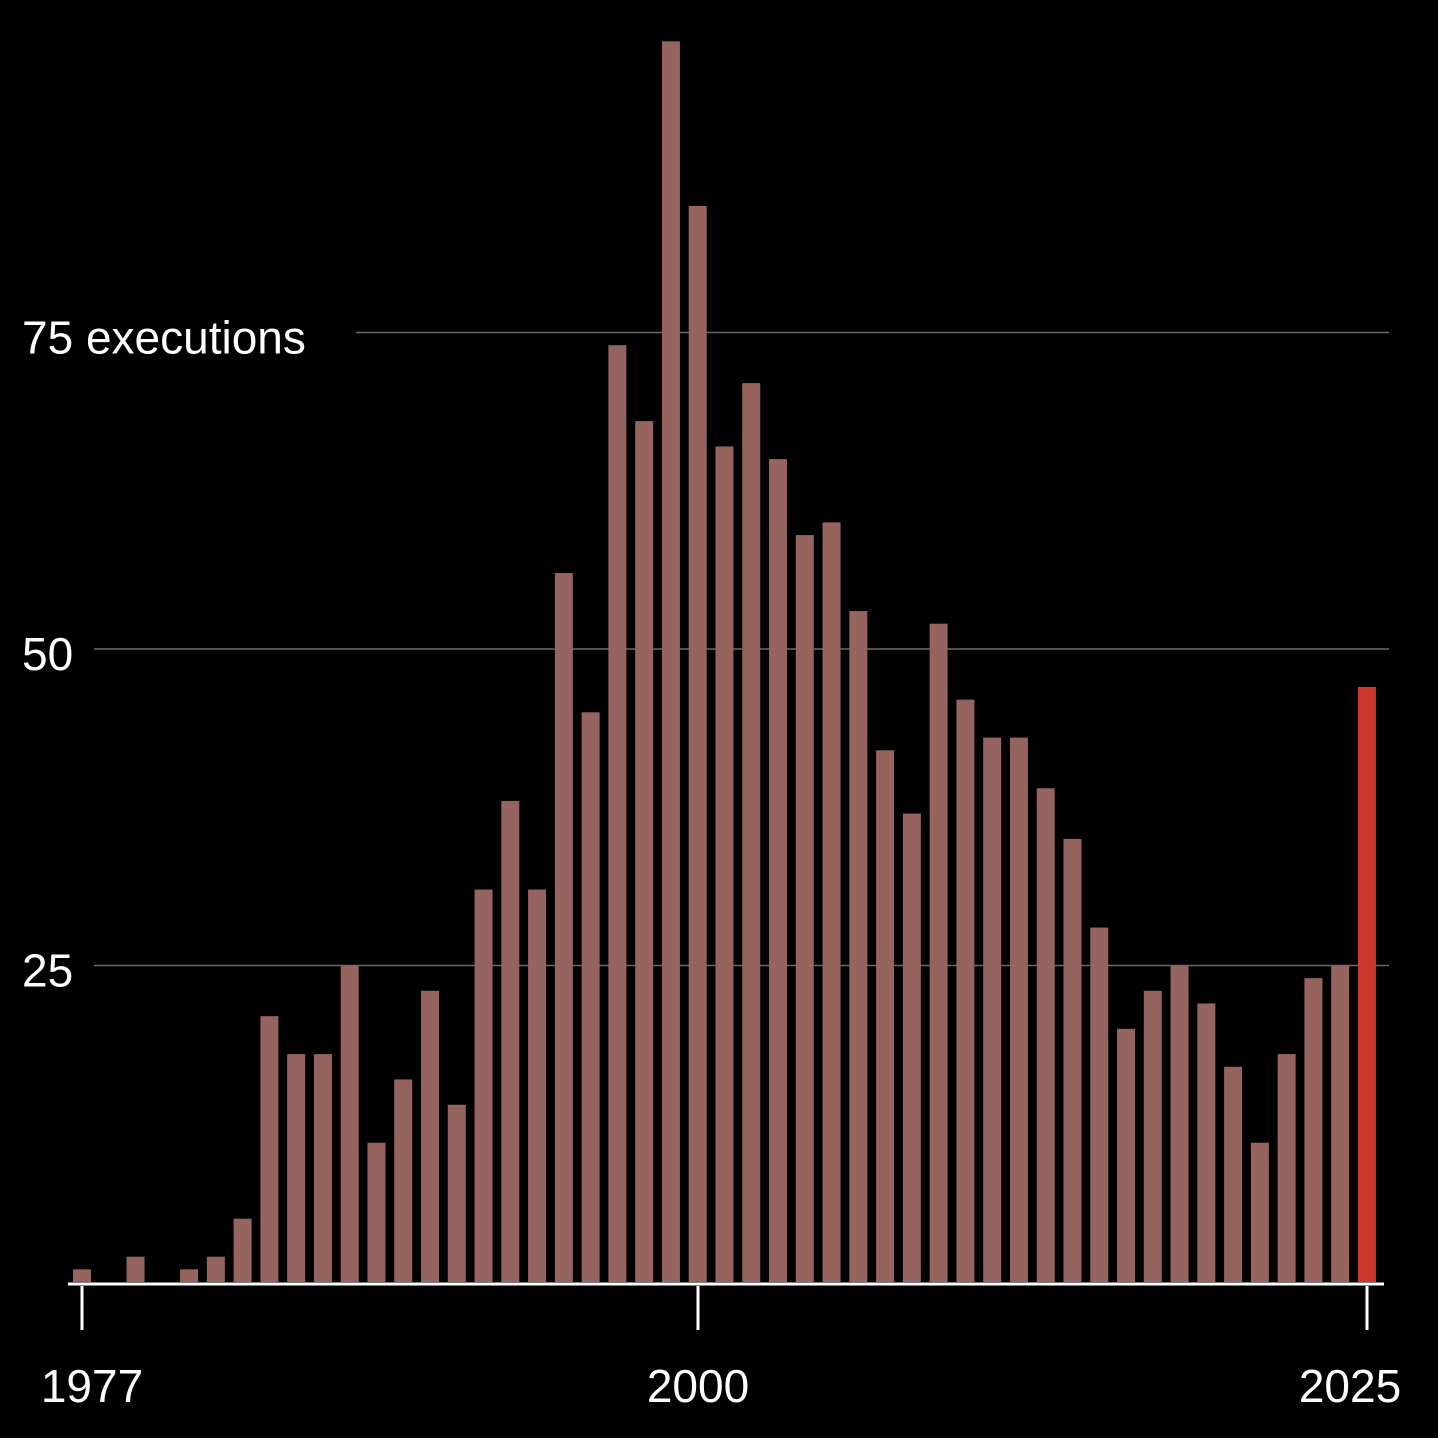  I want to click on bar-2007, so click(885, 1016).